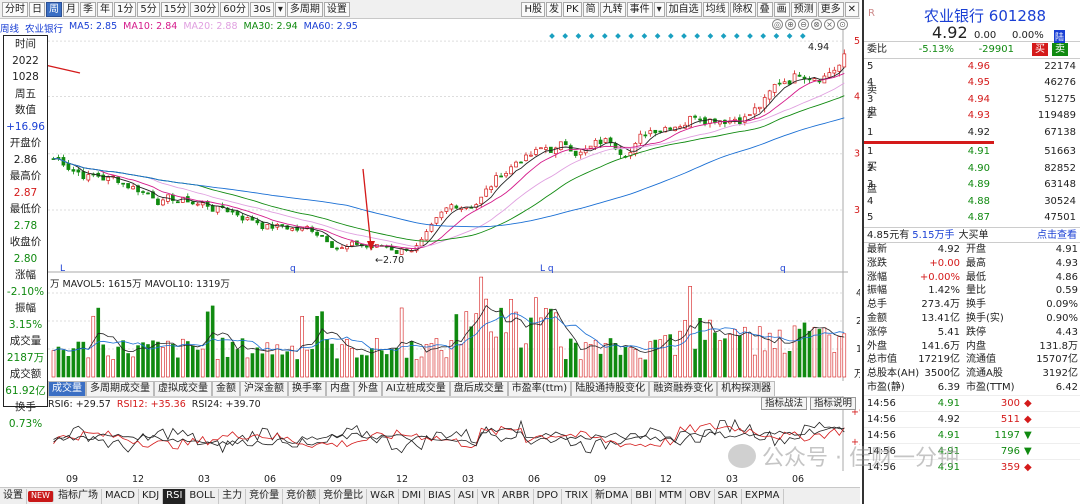  What do you see at coordinates (261, 9) in the screenshot?
I see `period-button: 30s` at bounding box center [261, 9].